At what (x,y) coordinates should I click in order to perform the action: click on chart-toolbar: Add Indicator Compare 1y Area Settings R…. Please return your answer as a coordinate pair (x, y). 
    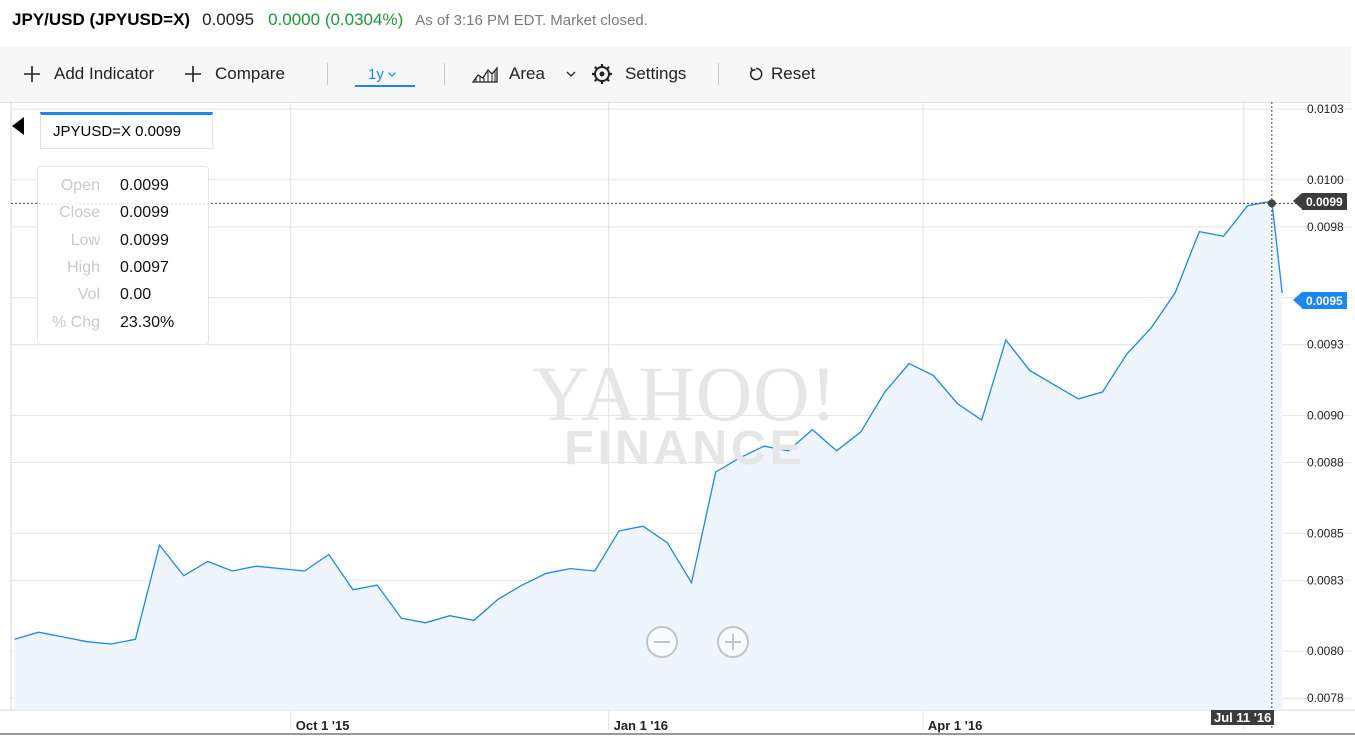
    Looking at the image, I should click on (675, 74).